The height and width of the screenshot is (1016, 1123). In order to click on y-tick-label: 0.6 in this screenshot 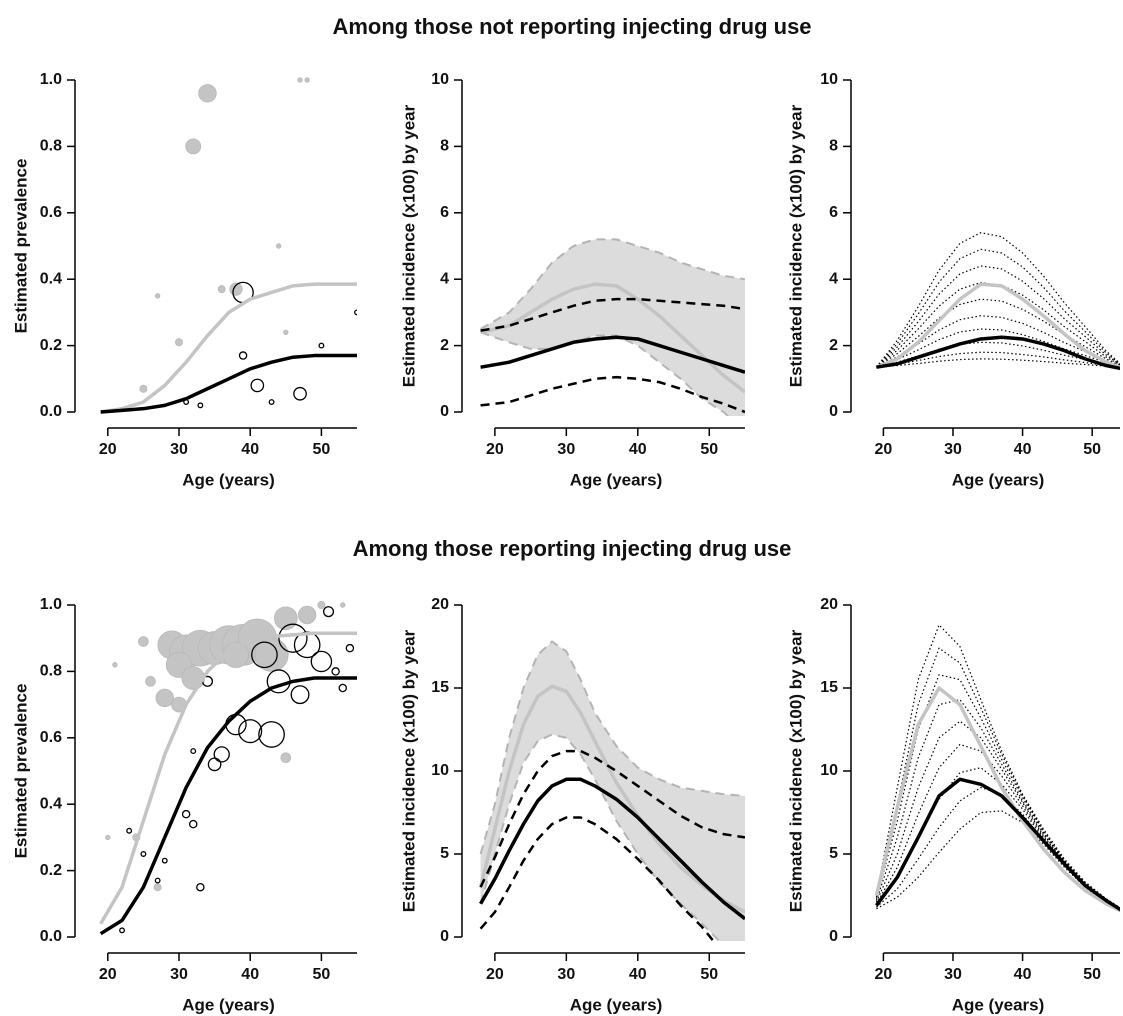, I will do `click(51, 212)`.